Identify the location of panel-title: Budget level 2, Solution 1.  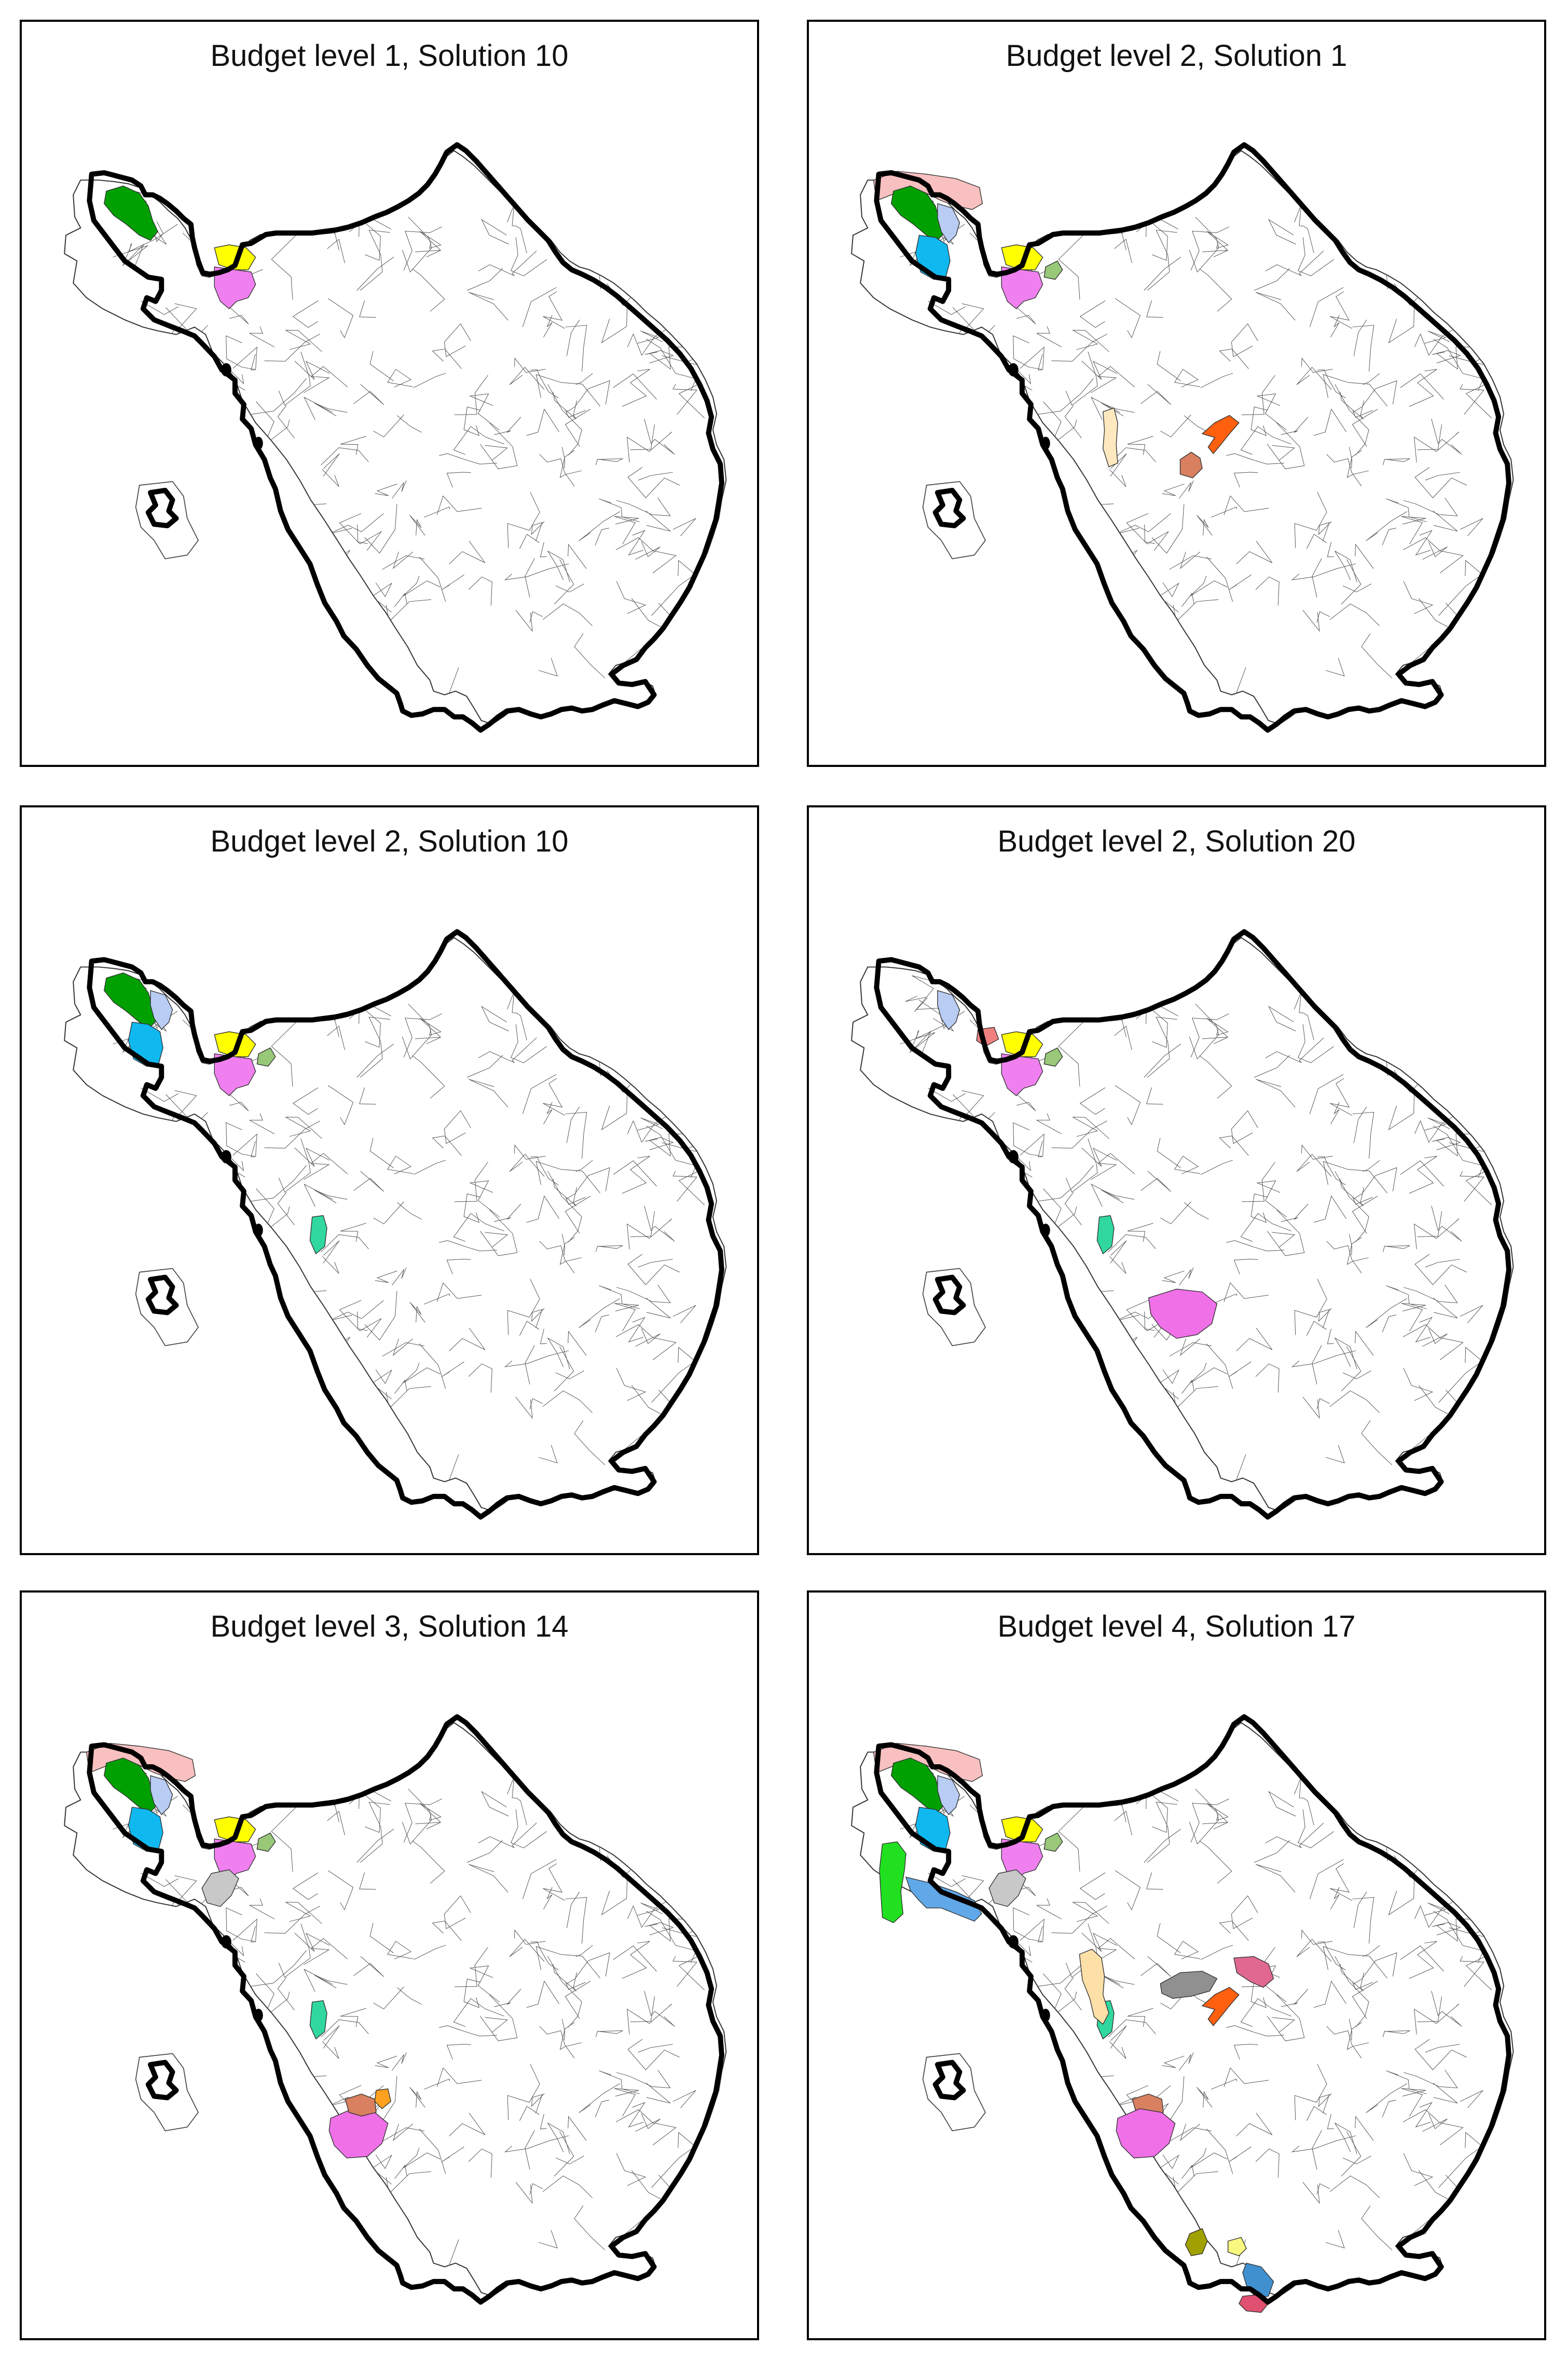
(1176, 56).